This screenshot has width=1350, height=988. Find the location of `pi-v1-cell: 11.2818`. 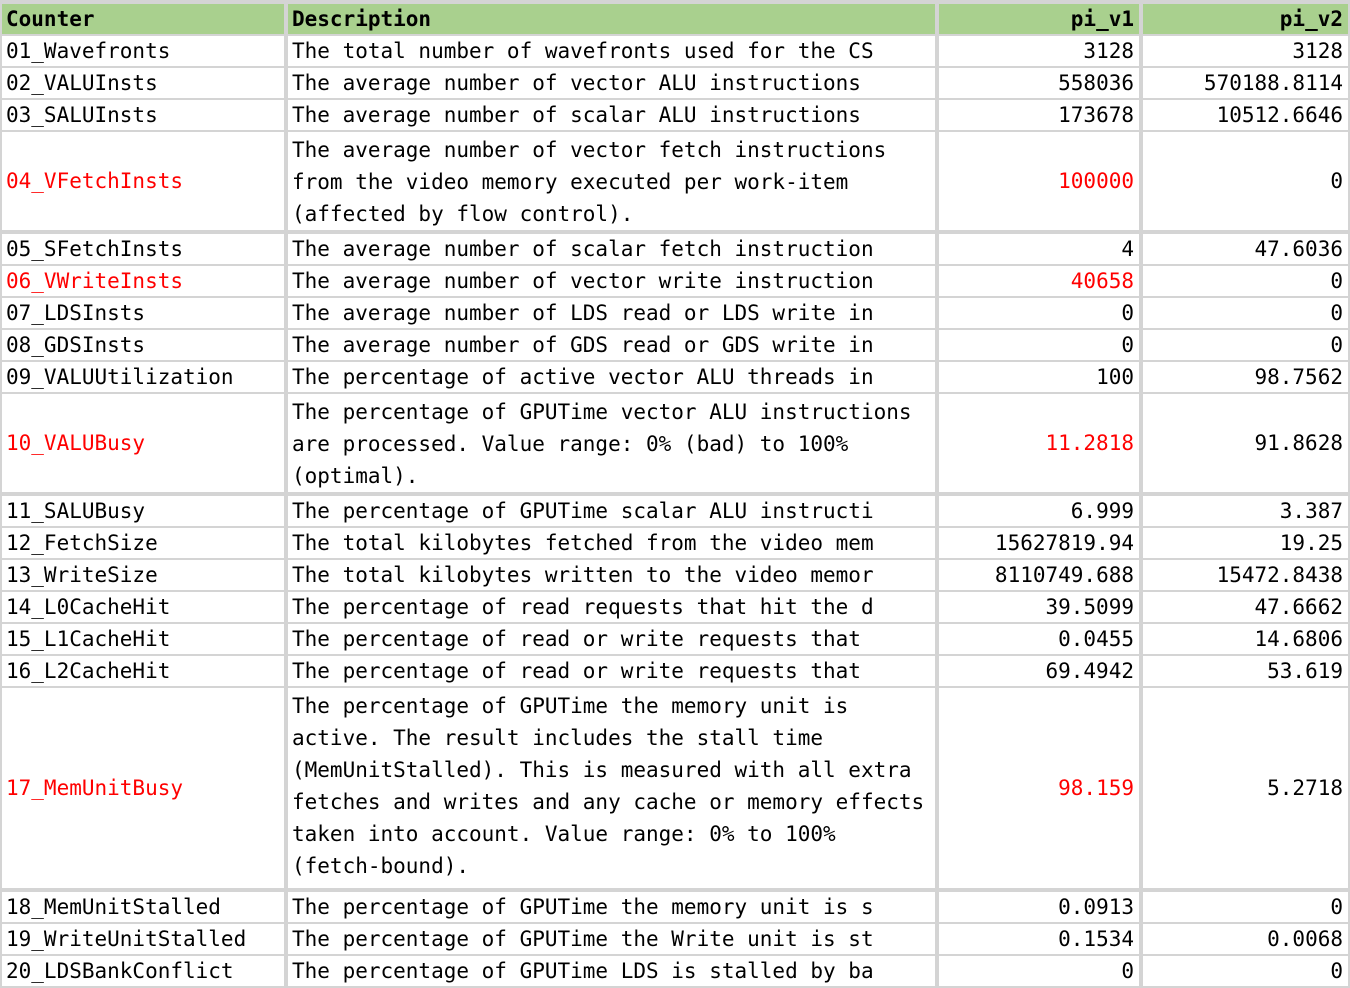

pi-v1-cell: 11.2818 is located at coordinates (1039, 443).